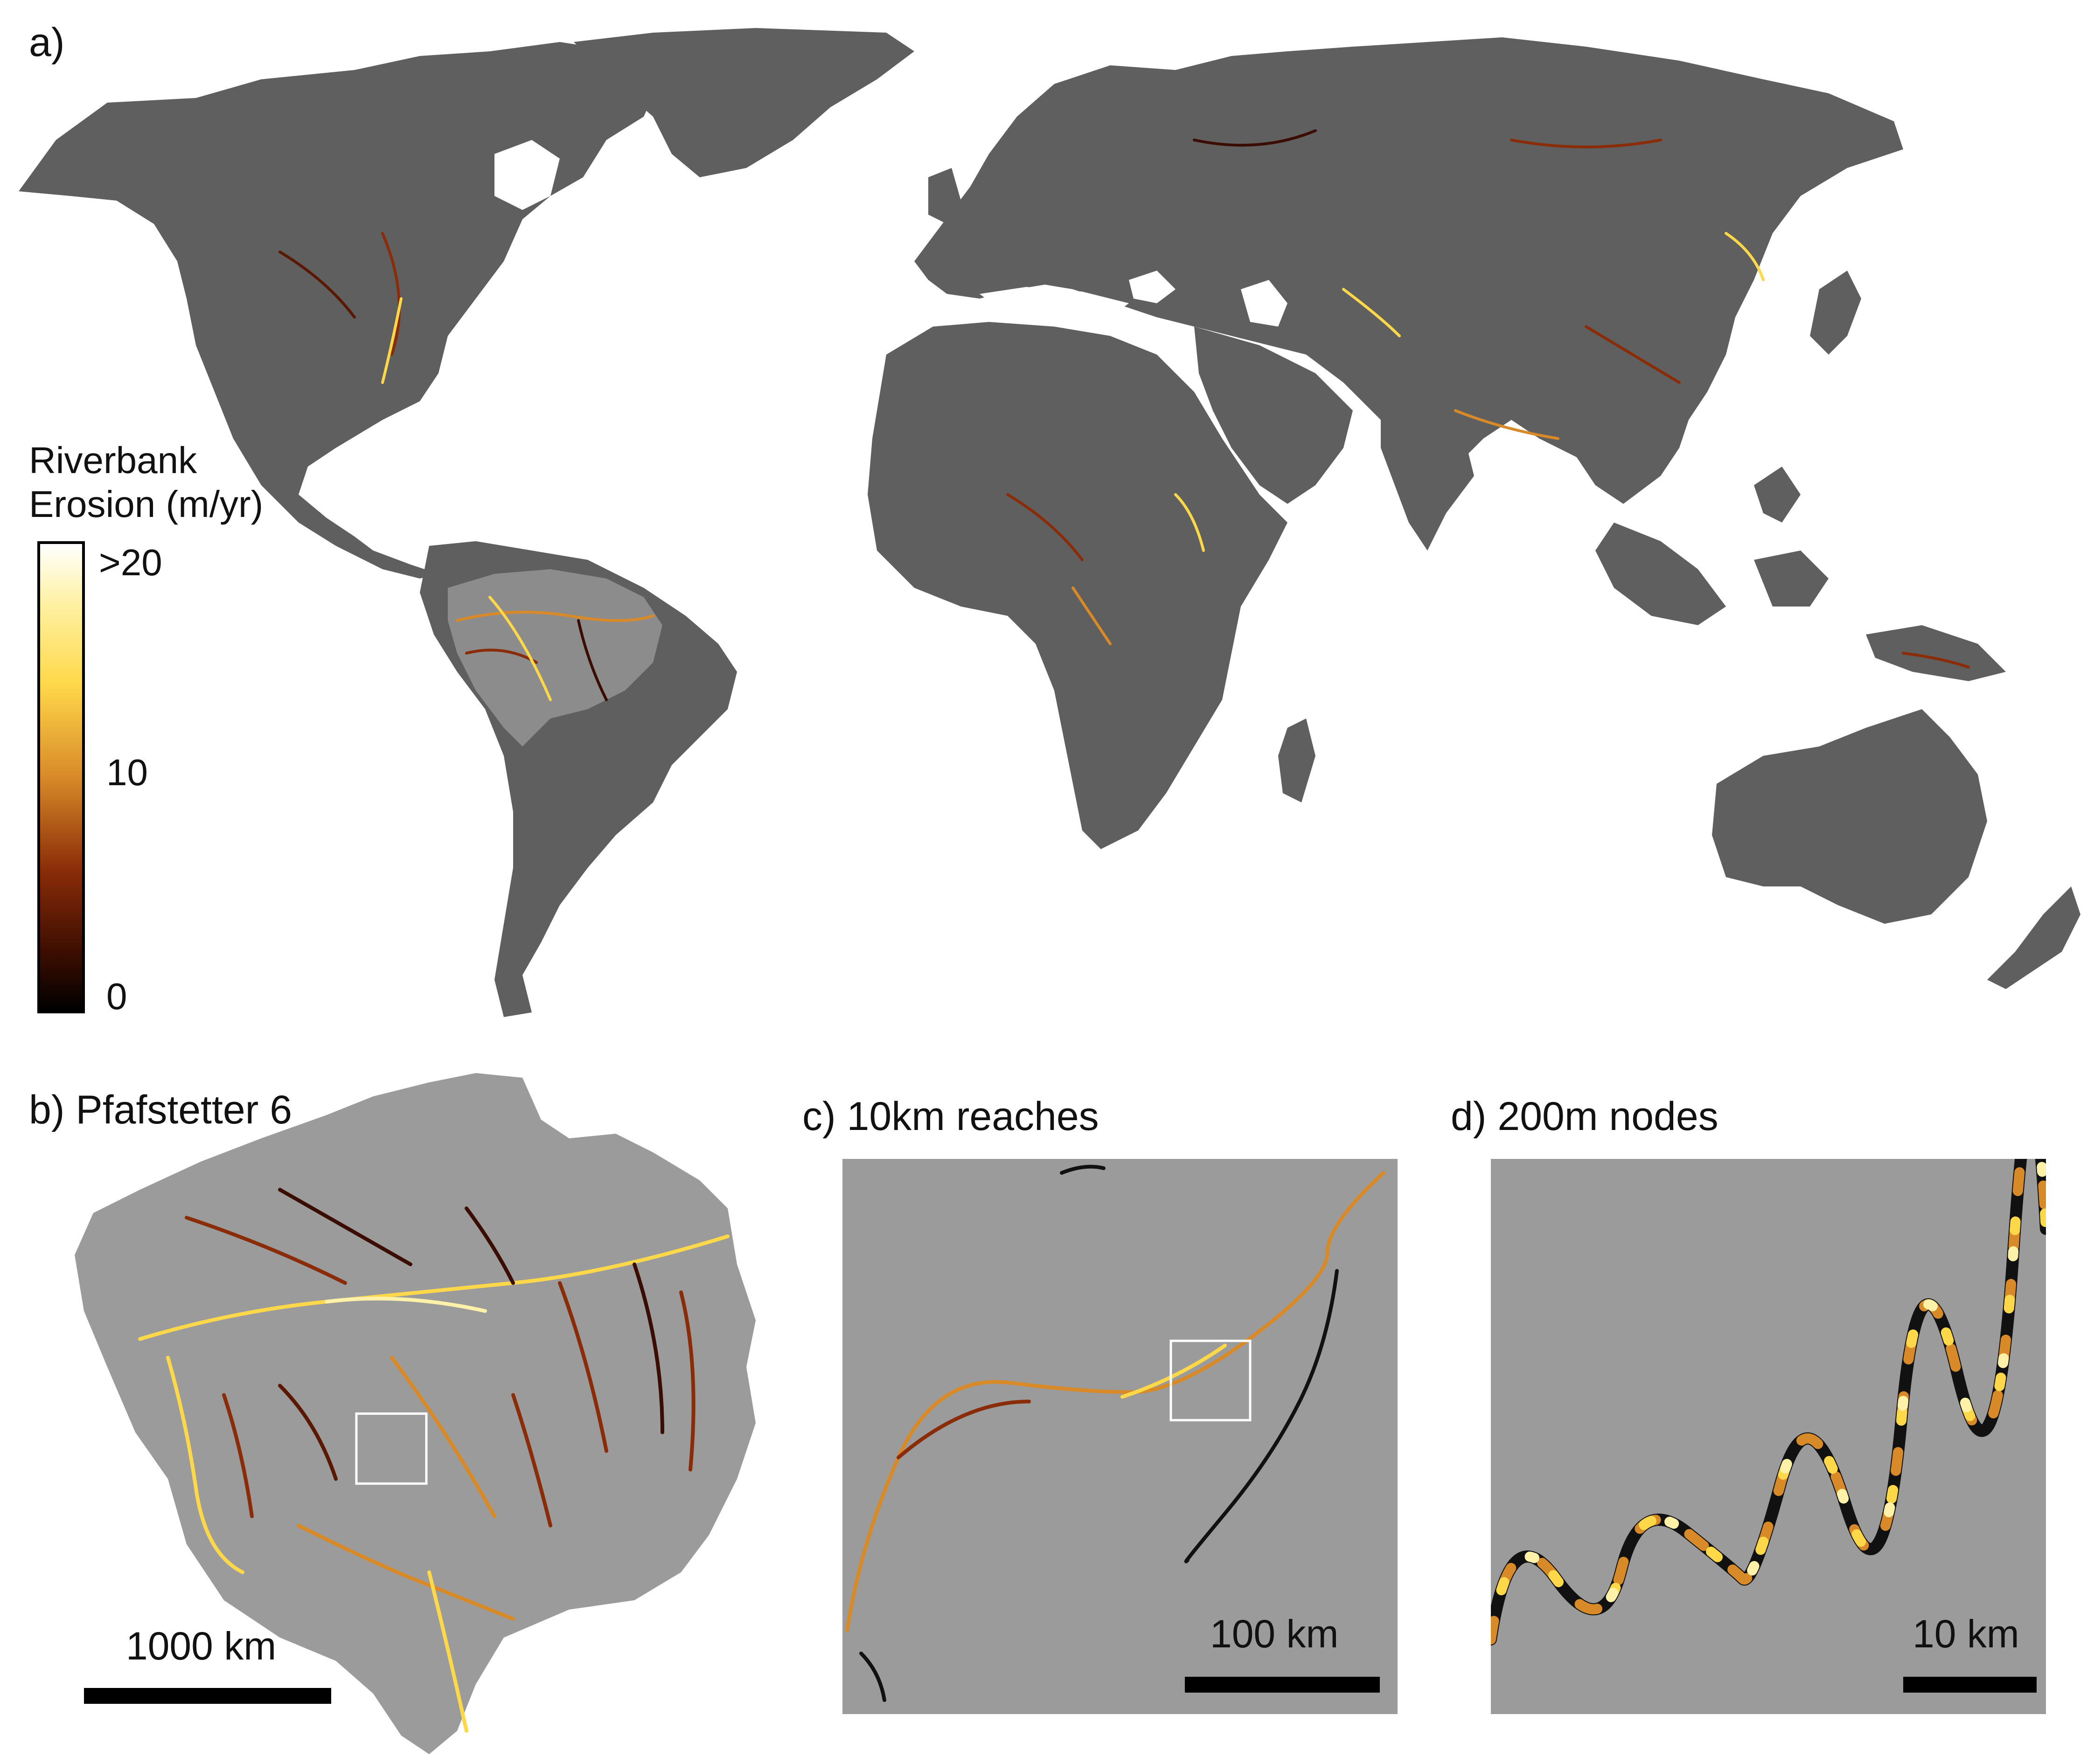 Image resolution: width=2094 pixels, height=1764 pixels. What do you see at coordinates (160, 1110) in the screenshot?
I see `panel-b-label: b) Pfafstetter 6` at bounding box center [160, 1110].